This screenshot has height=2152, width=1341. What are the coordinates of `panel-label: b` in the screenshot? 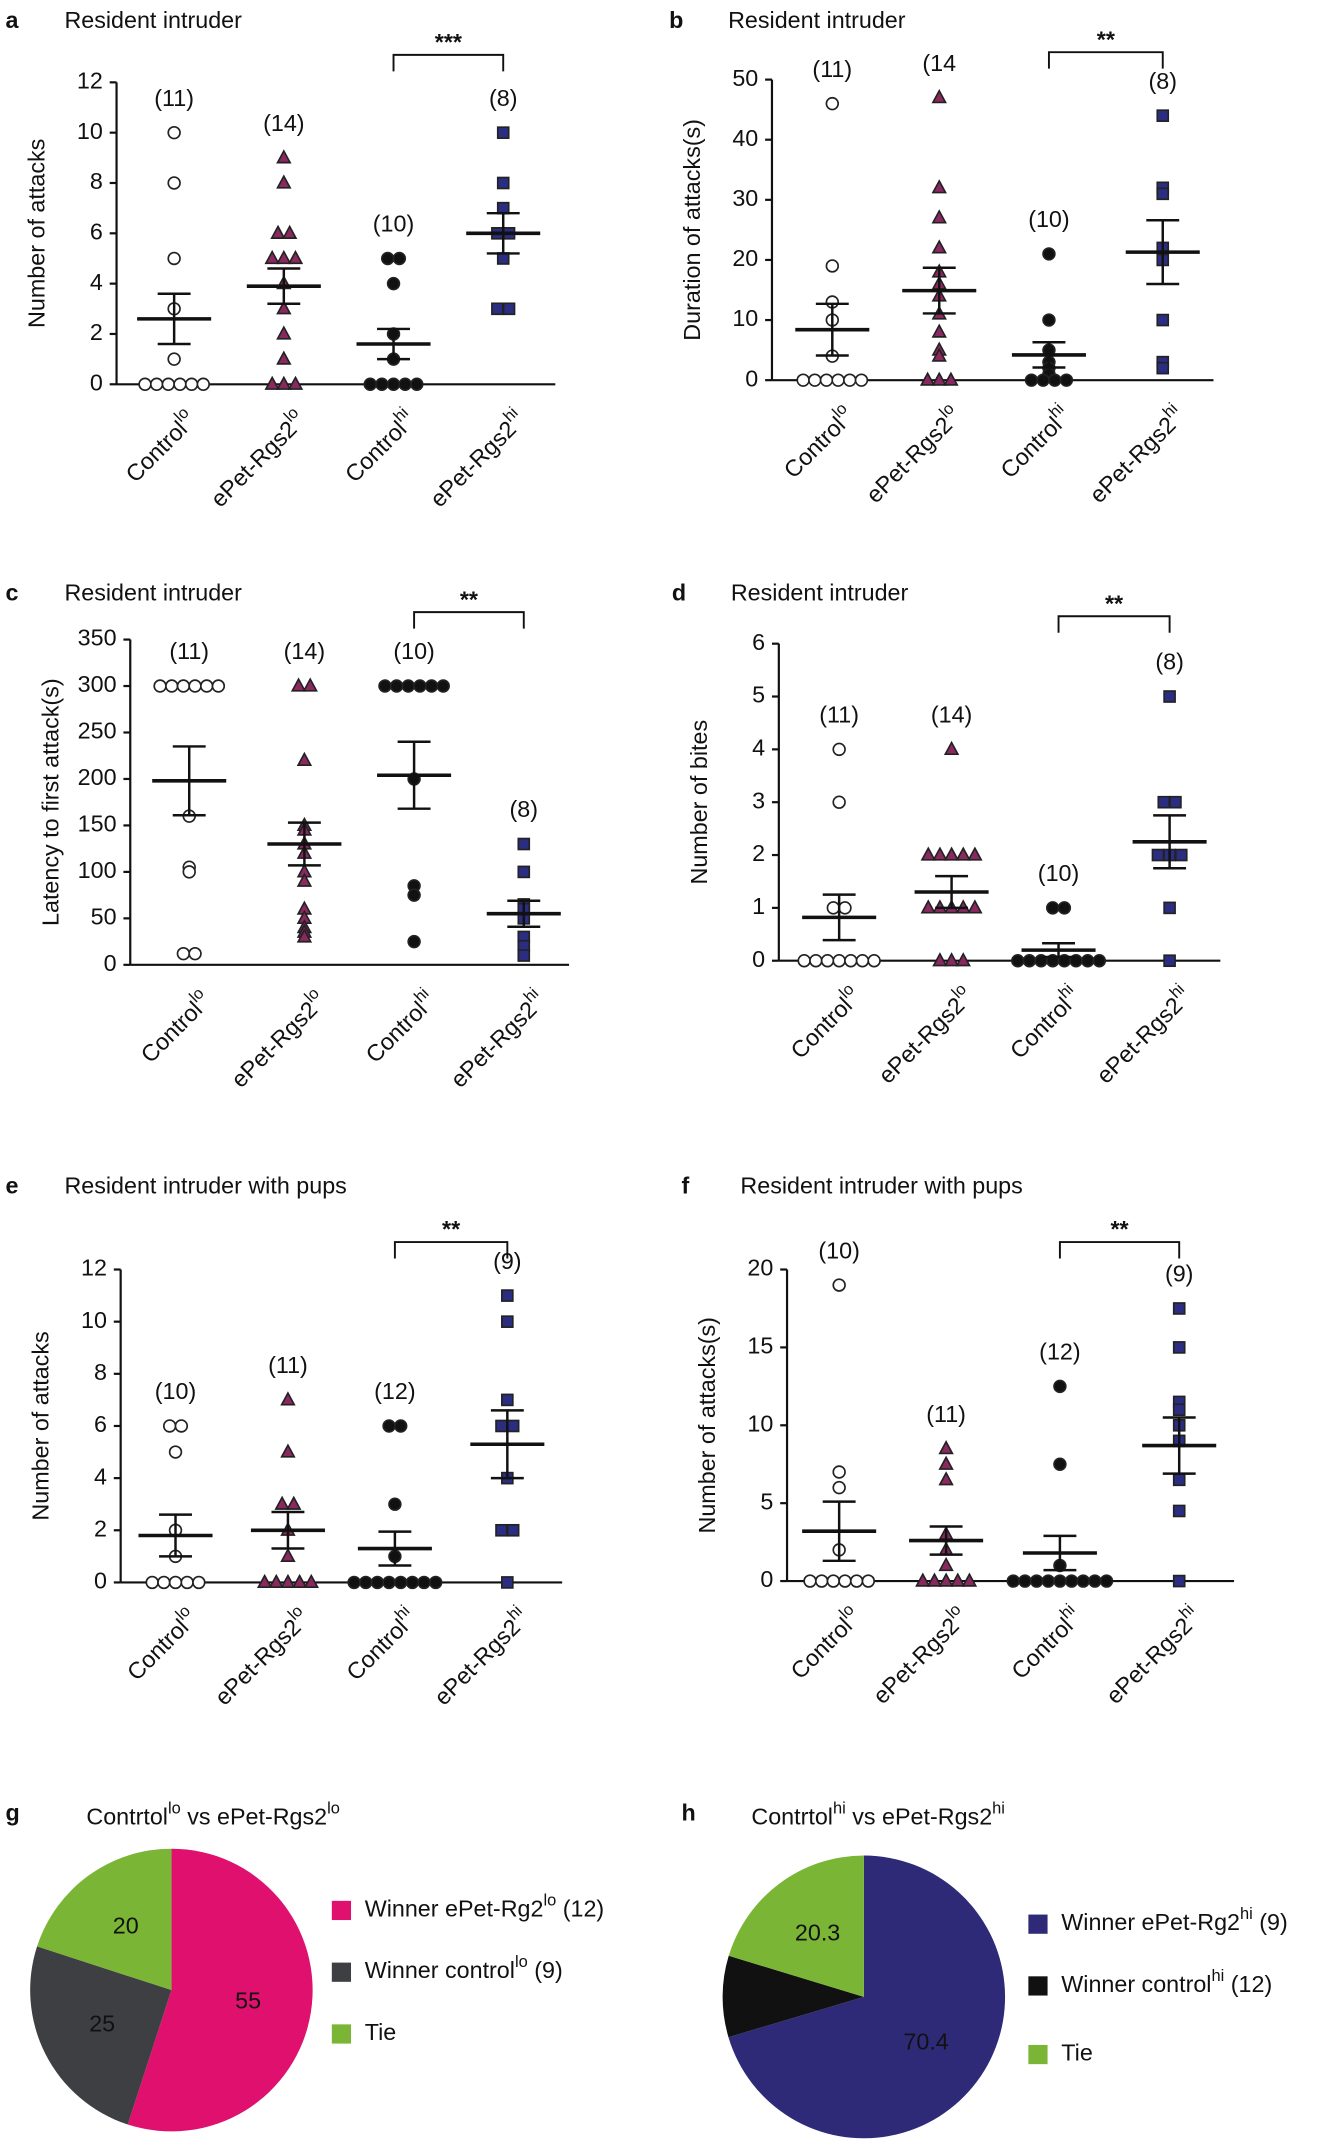 It's located at (676, 20).